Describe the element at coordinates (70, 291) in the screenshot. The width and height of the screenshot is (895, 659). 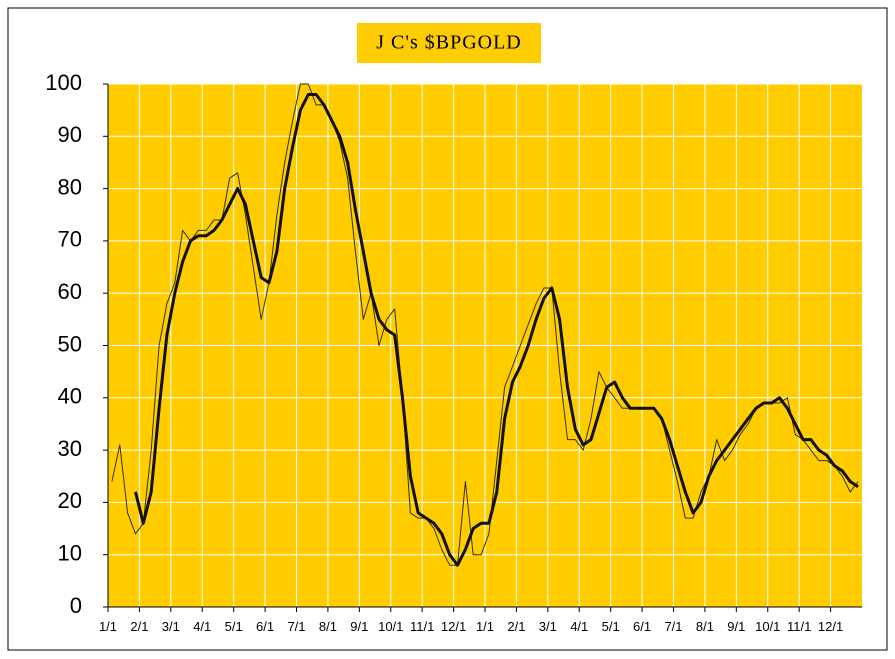
I see `y-tick-label: 60` at that location.